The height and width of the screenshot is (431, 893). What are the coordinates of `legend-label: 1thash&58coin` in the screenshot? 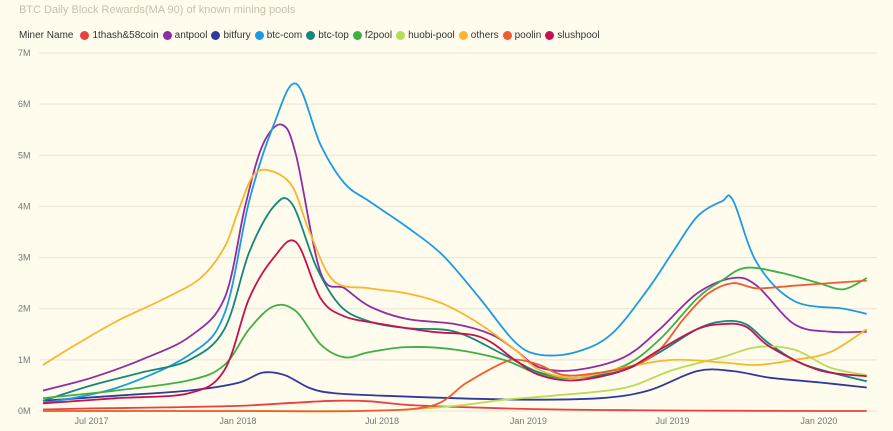 It's located at (125, 35).